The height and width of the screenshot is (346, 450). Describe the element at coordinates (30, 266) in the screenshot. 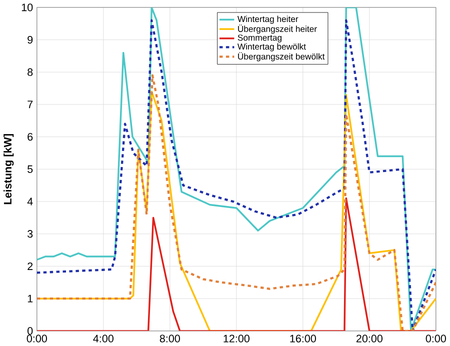

I see `y-tick-label: 2` at that location.